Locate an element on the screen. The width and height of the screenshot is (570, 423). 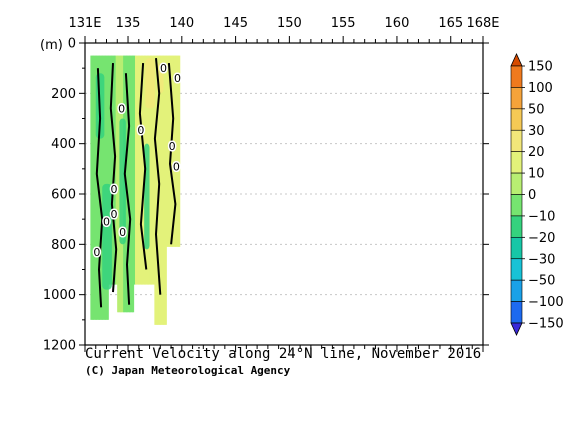
x-tick-label: 145 is located at coordinates (235, 23).